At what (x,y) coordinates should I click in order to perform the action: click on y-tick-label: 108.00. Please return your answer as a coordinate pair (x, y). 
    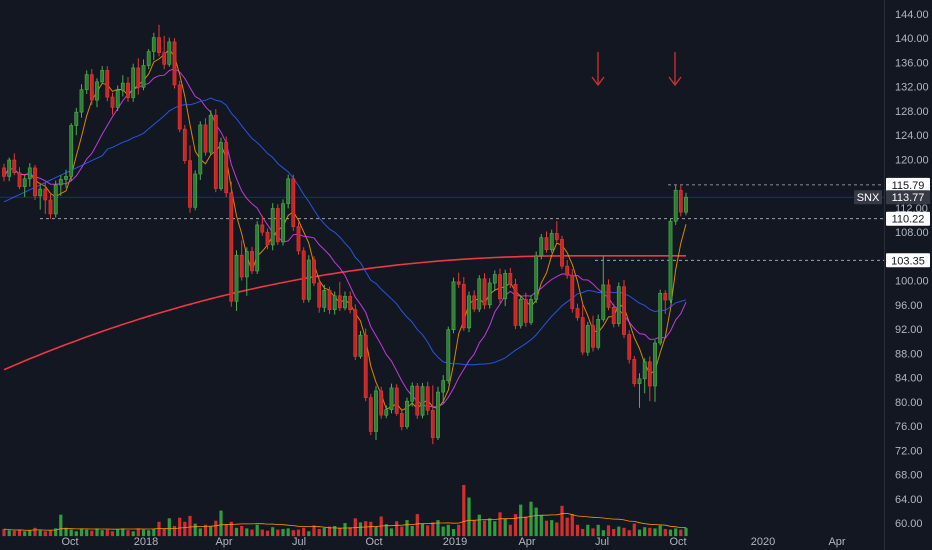
    Looking at the image, I should click on (912, 233).